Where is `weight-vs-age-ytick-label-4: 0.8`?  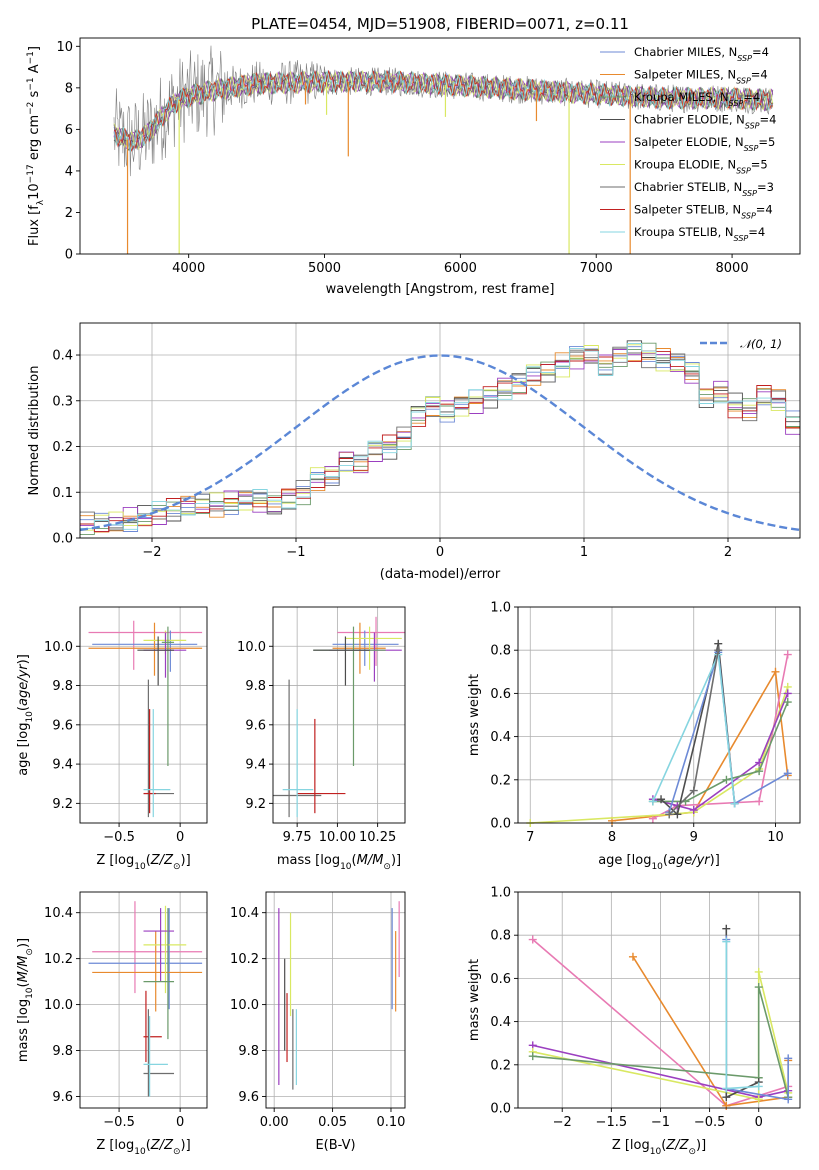
weight-vs-age-ytick-label-4: 0.8 is located at coordinates (500, 651).